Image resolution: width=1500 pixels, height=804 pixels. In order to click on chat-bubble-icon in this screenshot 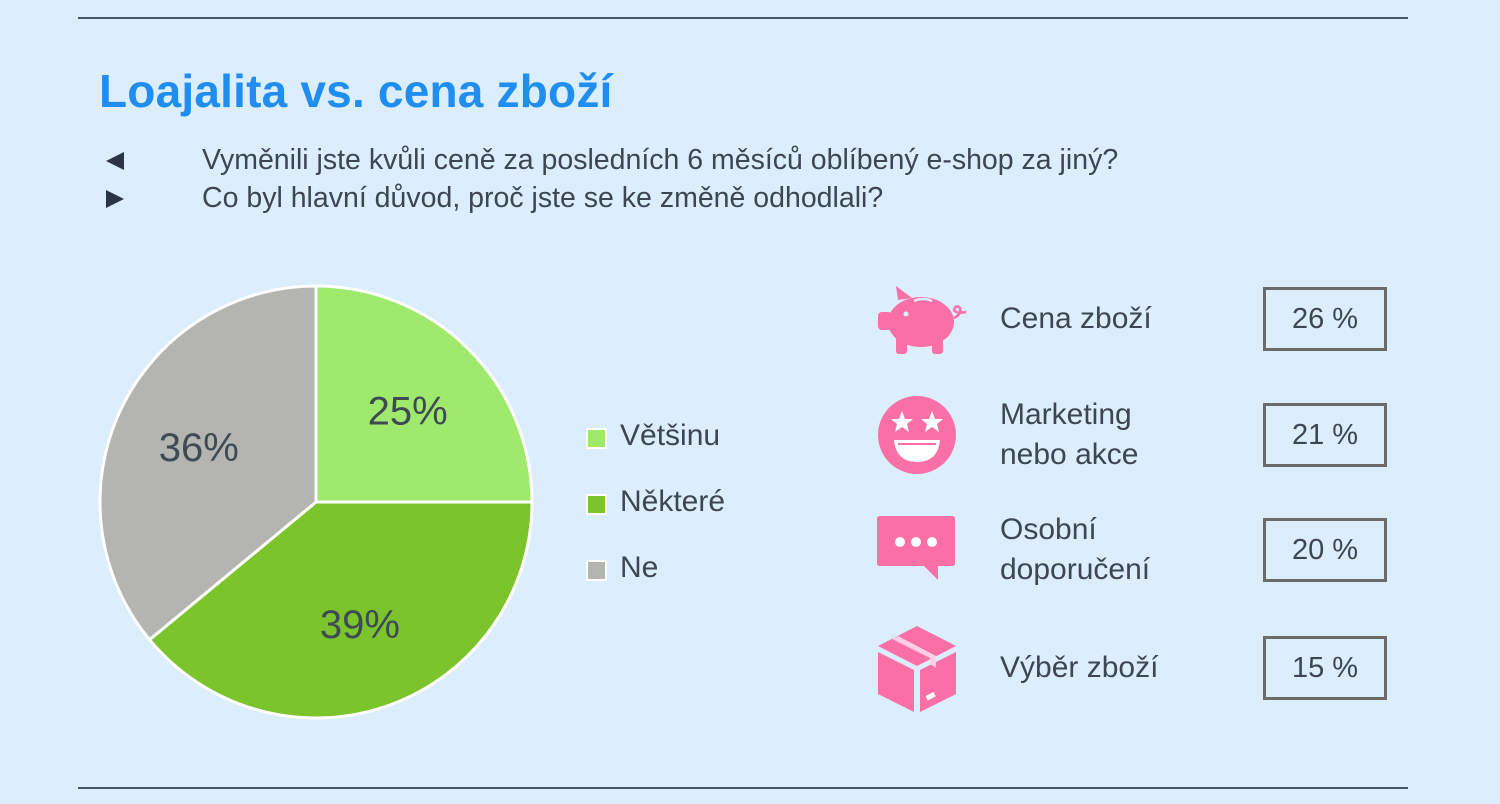, I will do `click(916, 548)`.